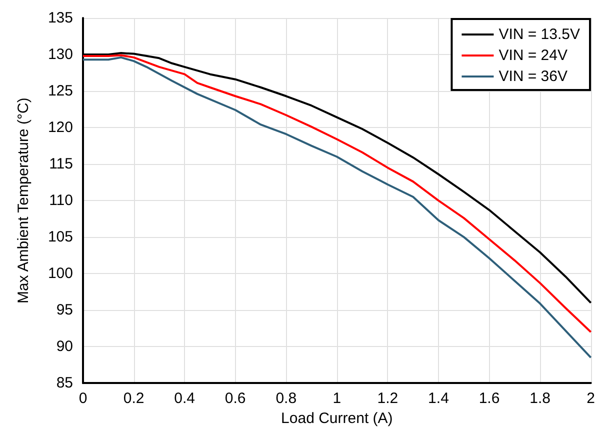  Describe the element at coordinates (23, 201) in the screenshot. I see `y-axis-title: Max Ambient Temperature (°C)` at that location.